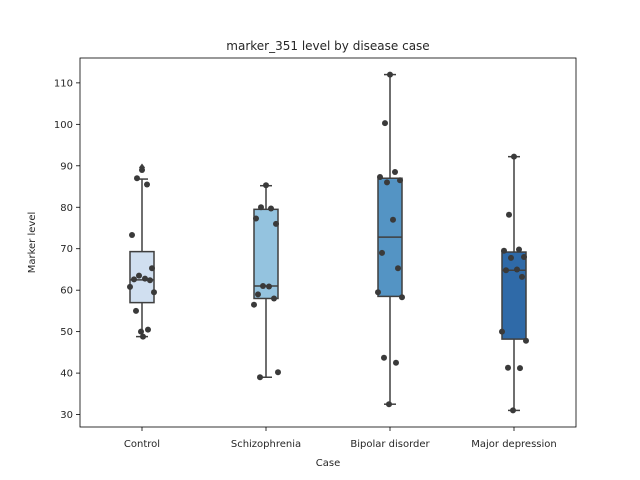  Describe the element at coordinates (514, 295) in the screenshot. I see `box` at that location.